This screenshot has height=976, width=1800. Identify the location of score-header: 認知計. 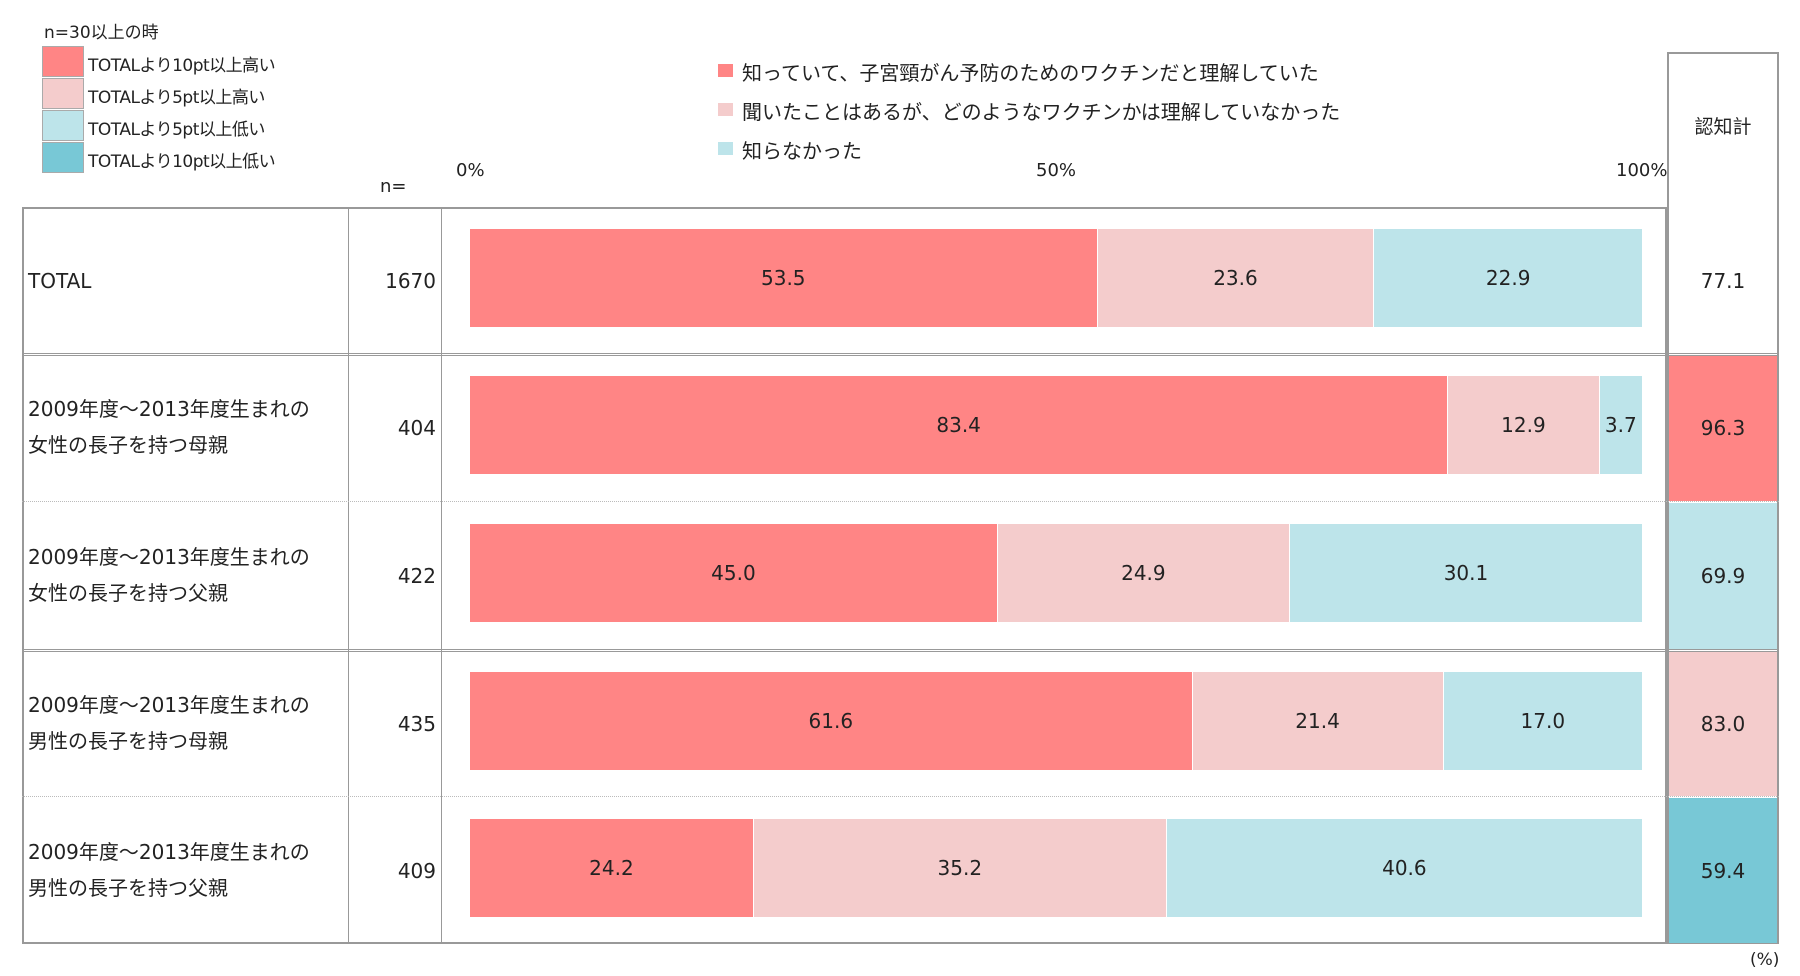
(1723, 127).